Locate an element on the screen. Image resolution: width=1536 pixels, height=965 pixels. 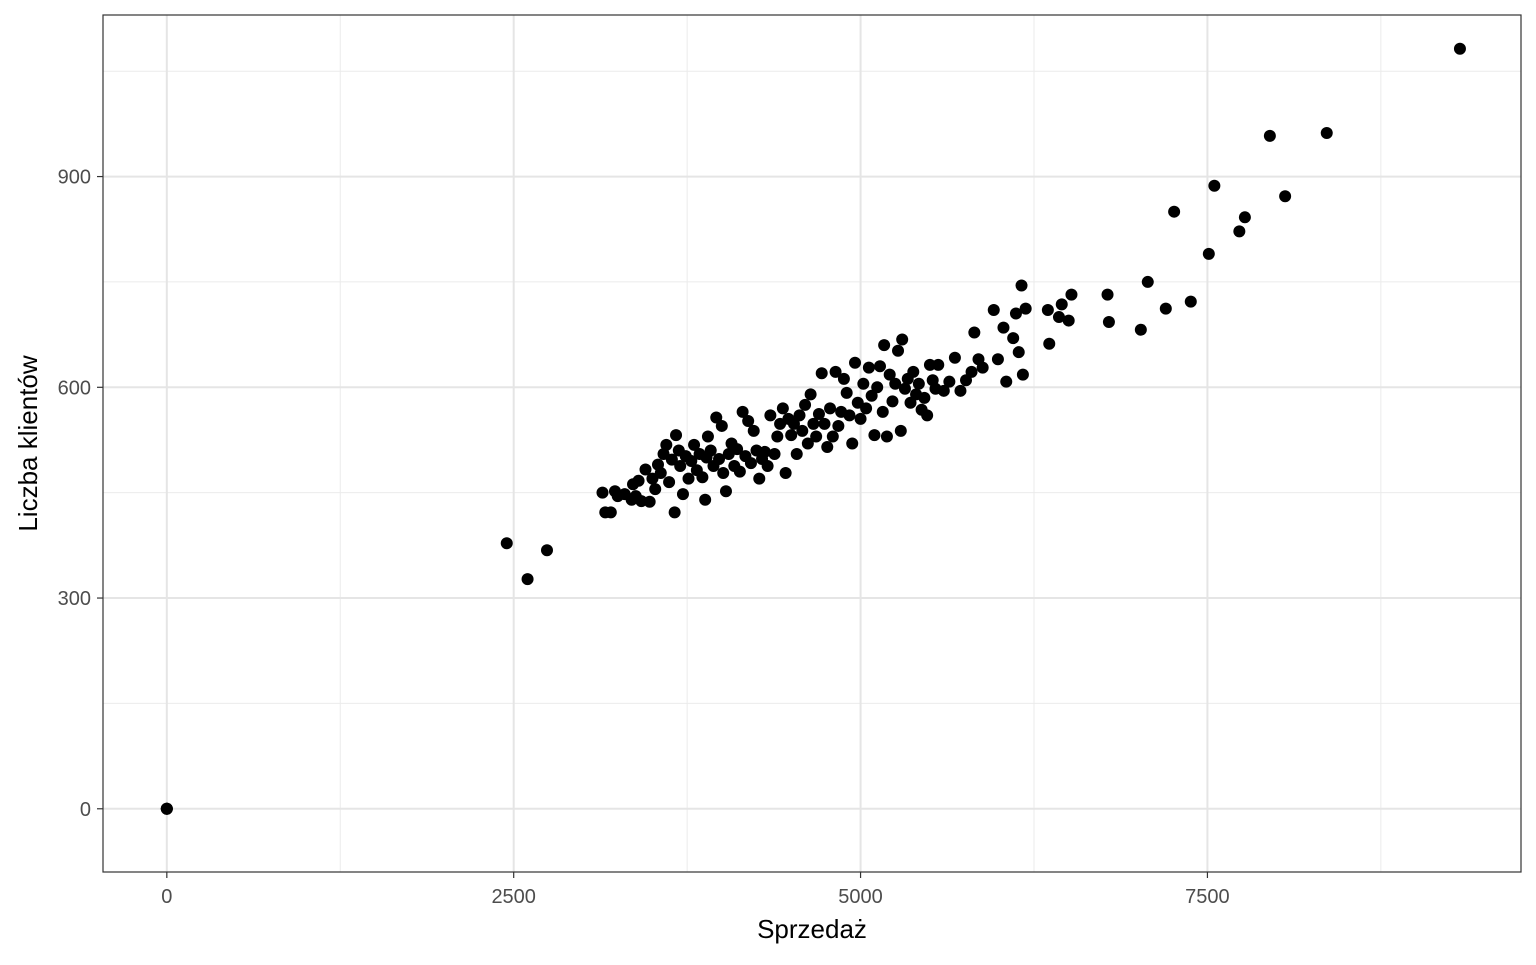
y-axis-title: Liczba klientów is located at coordinates (28, 443).